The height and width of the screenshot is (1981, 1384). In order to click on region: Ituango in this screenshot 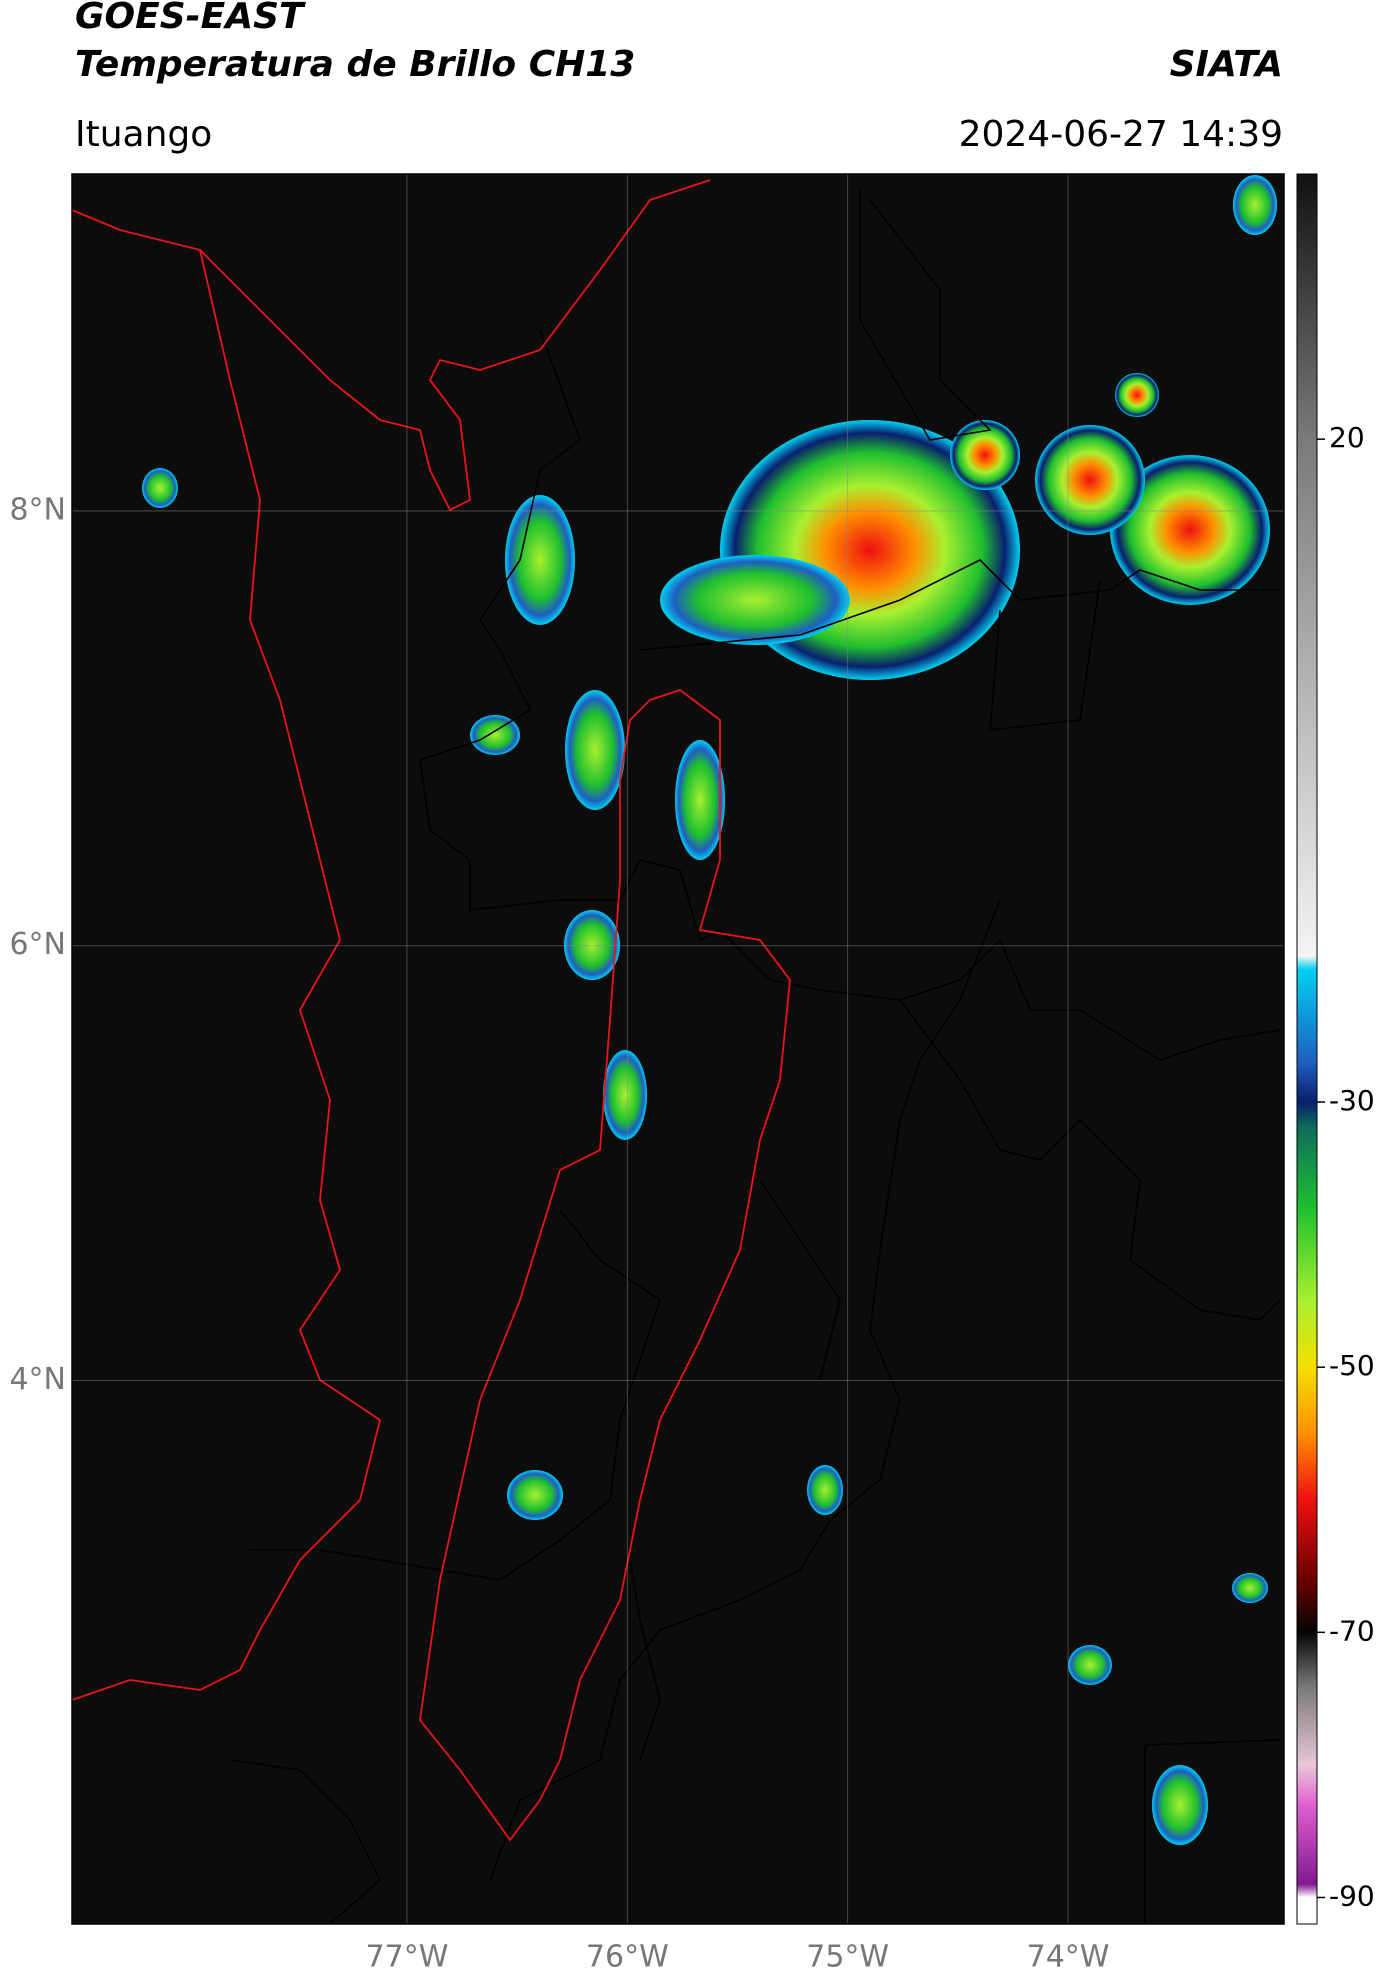, I will do `click(144, 134)`.